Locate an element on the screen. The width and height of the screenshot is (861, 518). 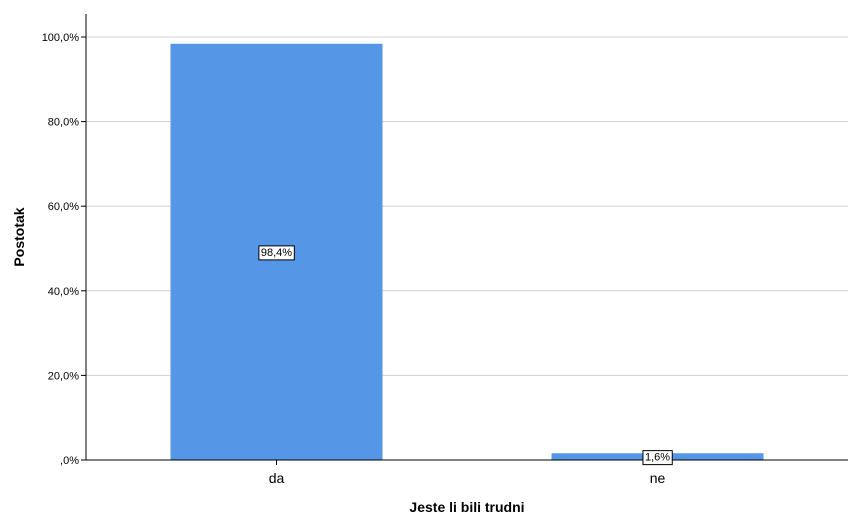
y-tick-label: 80,0% is located at coordinates (63, 123).